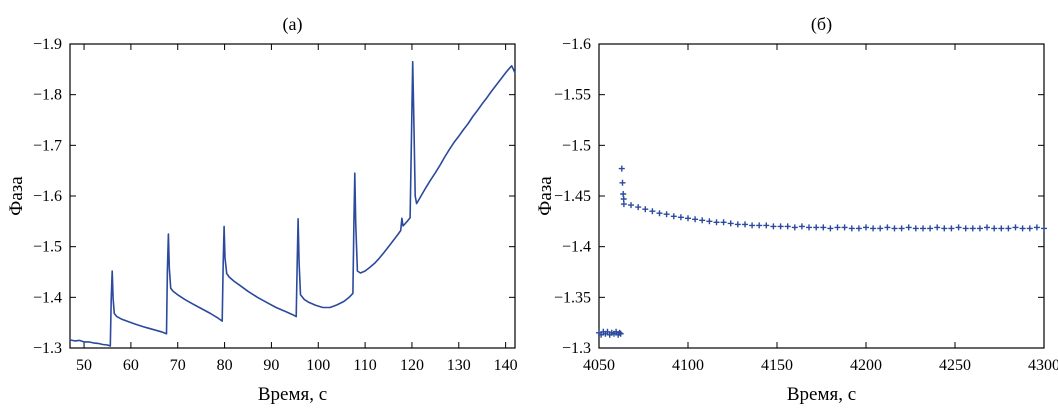 This screenshot has width=1058, height=416. What do you see at coordinates (572, 196) in the screenshot?
I see `y-tick-label: −1.45` at bounding box center [572, 196].